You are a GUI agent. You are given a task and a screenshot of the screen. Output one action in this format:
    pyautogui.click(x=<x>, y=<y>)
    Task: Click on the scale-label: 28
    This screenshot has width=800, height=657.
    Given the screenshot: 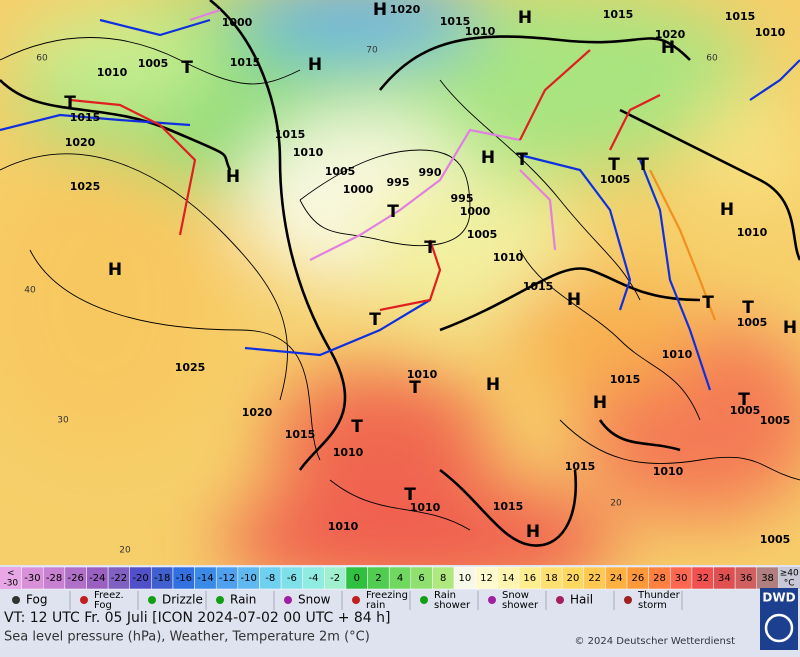 What is the action you would take?
    pyautogui.click(x=659, y=578)
    